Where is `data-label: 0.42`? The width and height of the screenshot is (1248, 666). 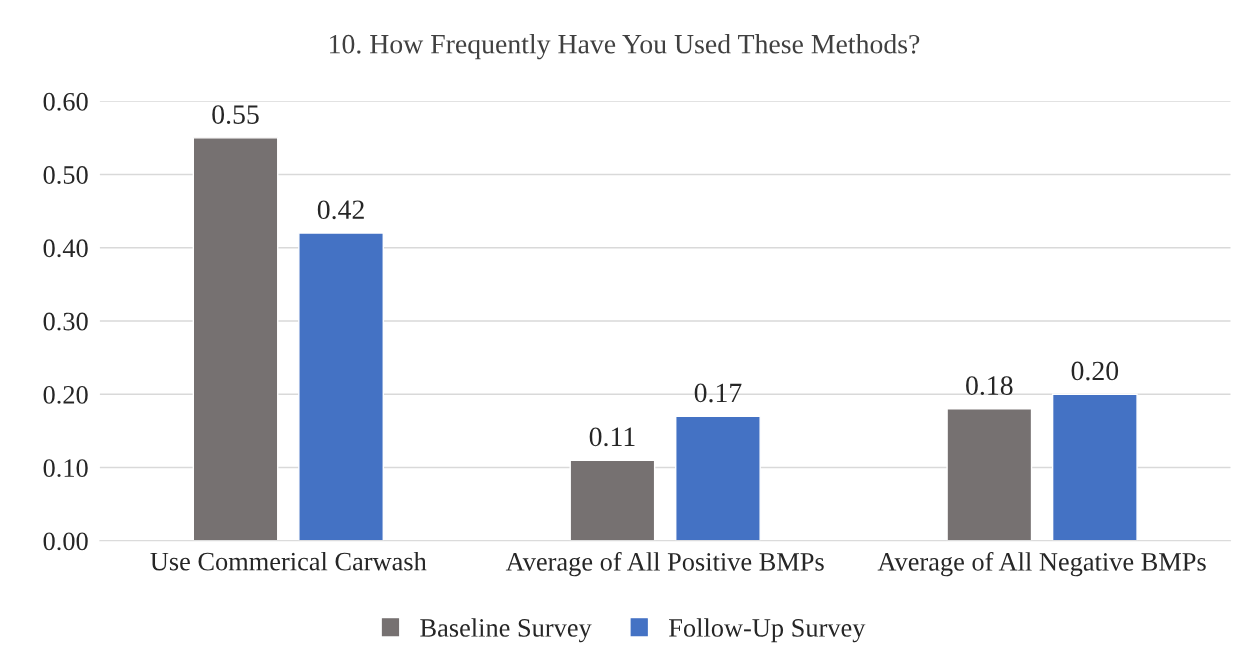 data-label: 0.42 is located at coordinates (340, 210).